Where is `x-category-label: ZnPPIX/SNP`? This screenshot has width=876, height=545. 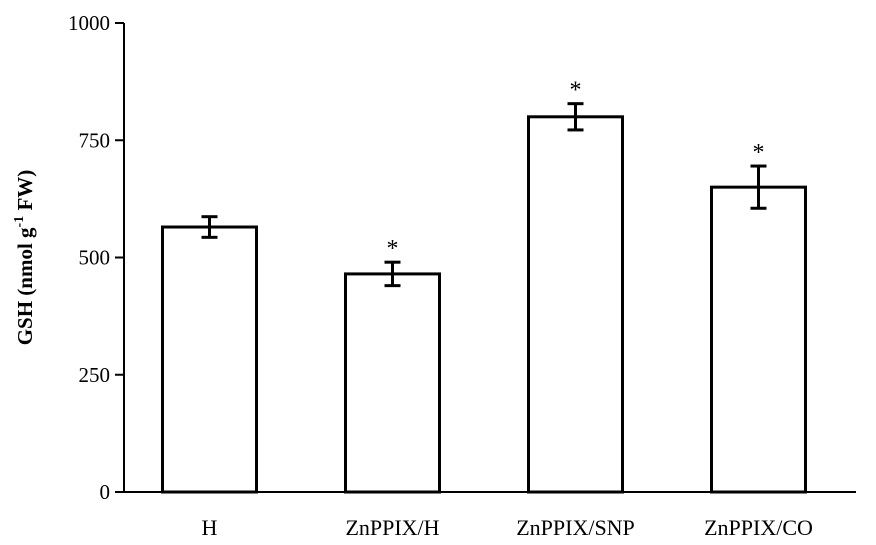
x-category-label: ZnPPIX/SNP is located at coordinates (575, 527).